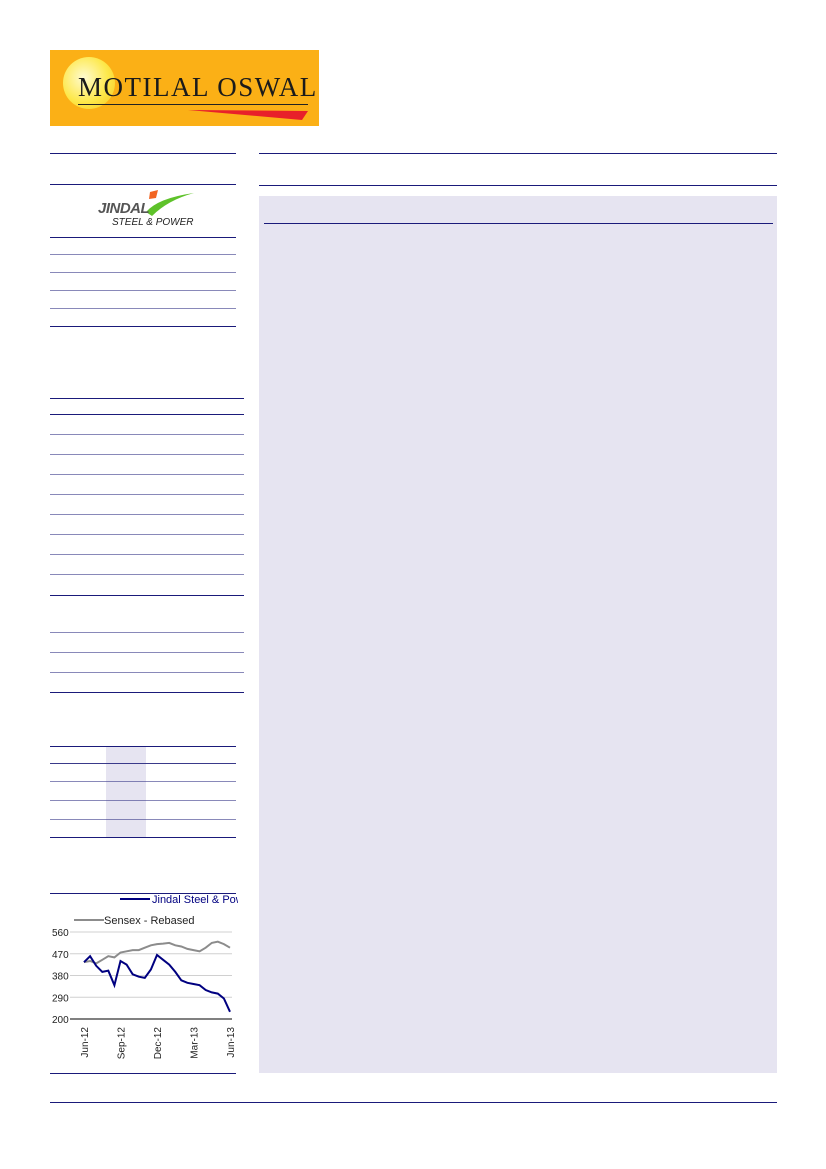 This screenshot has width=826, height=1169. I want to click on jindal-subtitle: STEEL & POWER, so click(153, 222).